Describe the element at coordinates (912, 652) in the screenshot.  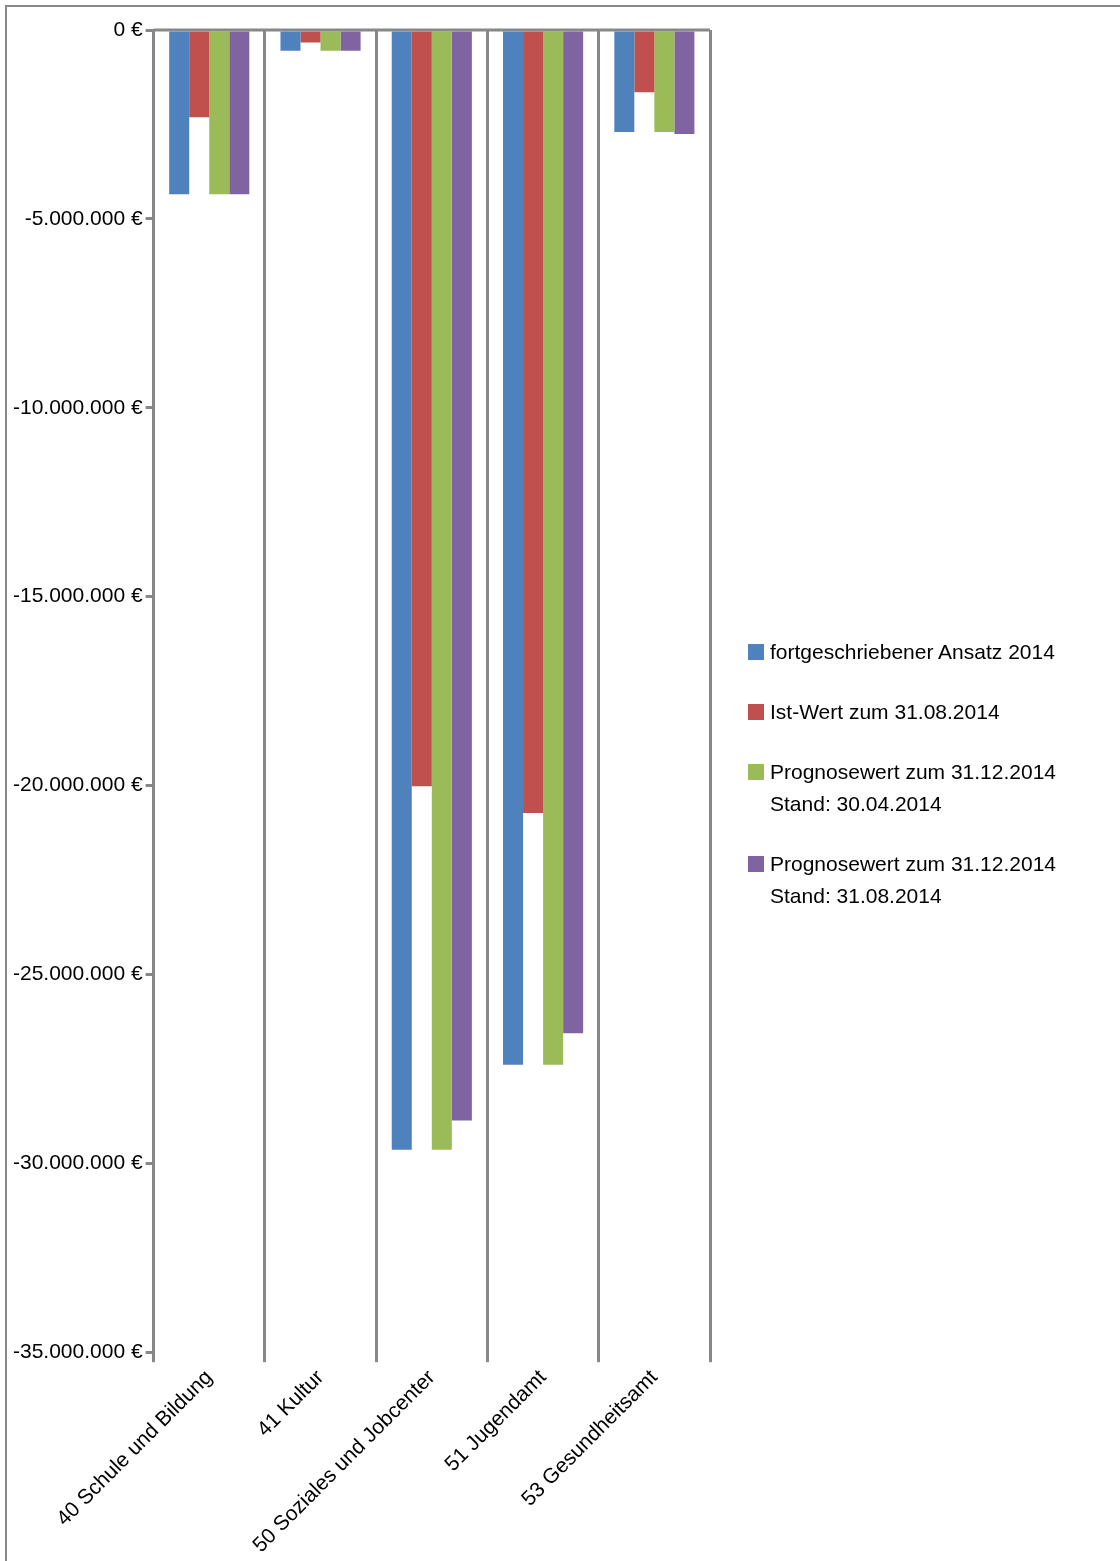
I see `legend-label: fortgeschriebener Ansatz 2014` at that location.